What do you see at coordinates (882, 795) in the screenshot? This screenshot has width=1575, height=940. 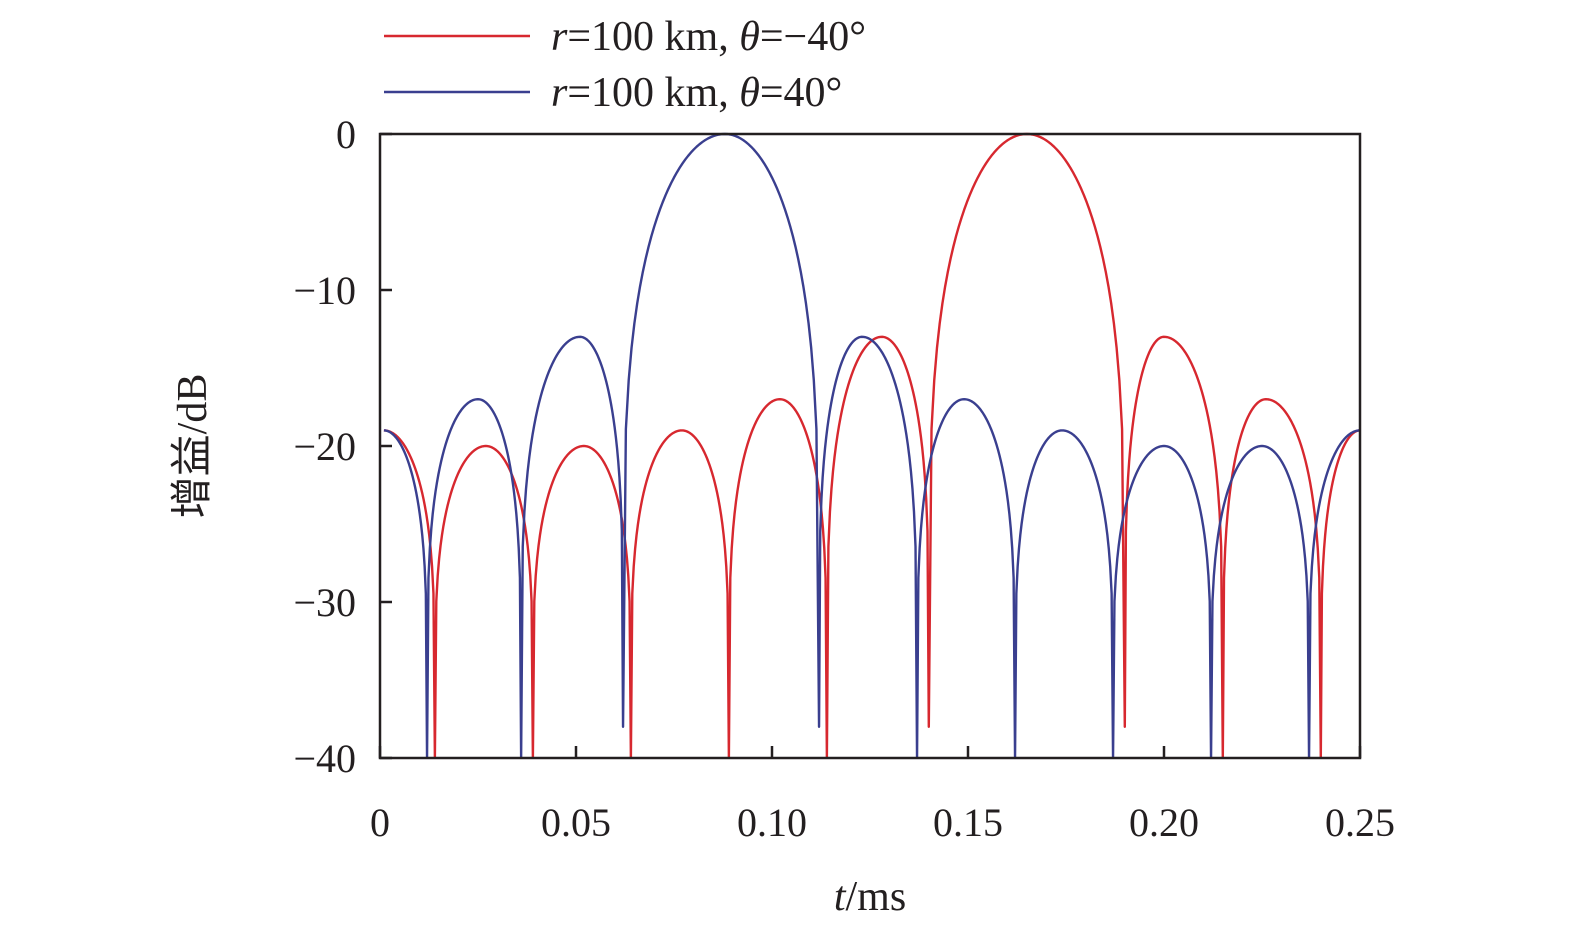 I see `x-axis: 0 0.05 0.10 0.15 0.20 0.25` at bounding box center [882, 795].